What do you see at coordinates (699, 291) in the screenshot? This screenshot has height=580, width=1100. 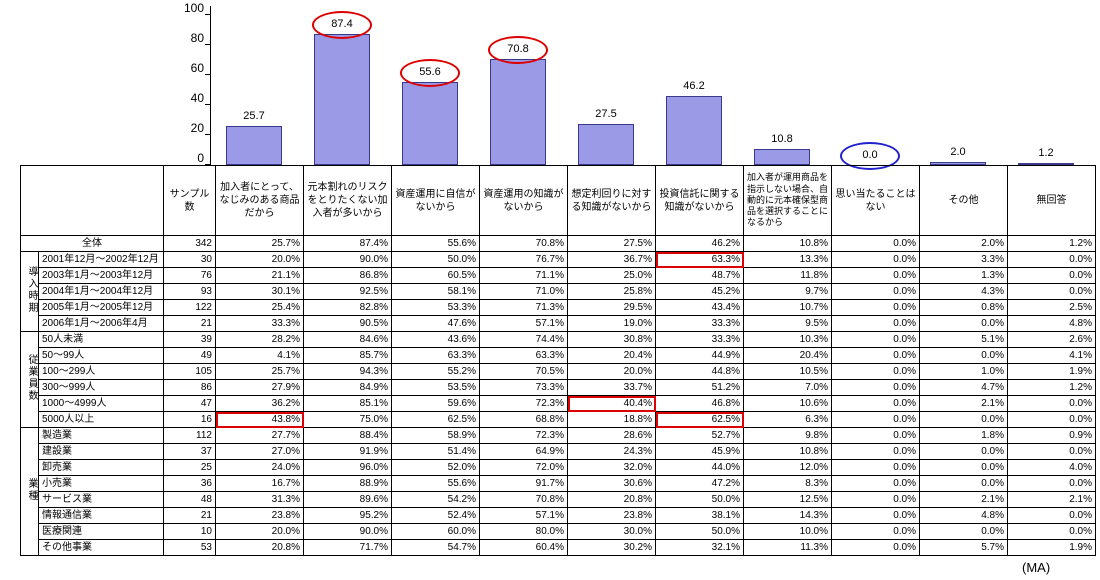 I see `data-cell: 45.2%` at bounding box center [699, 291].